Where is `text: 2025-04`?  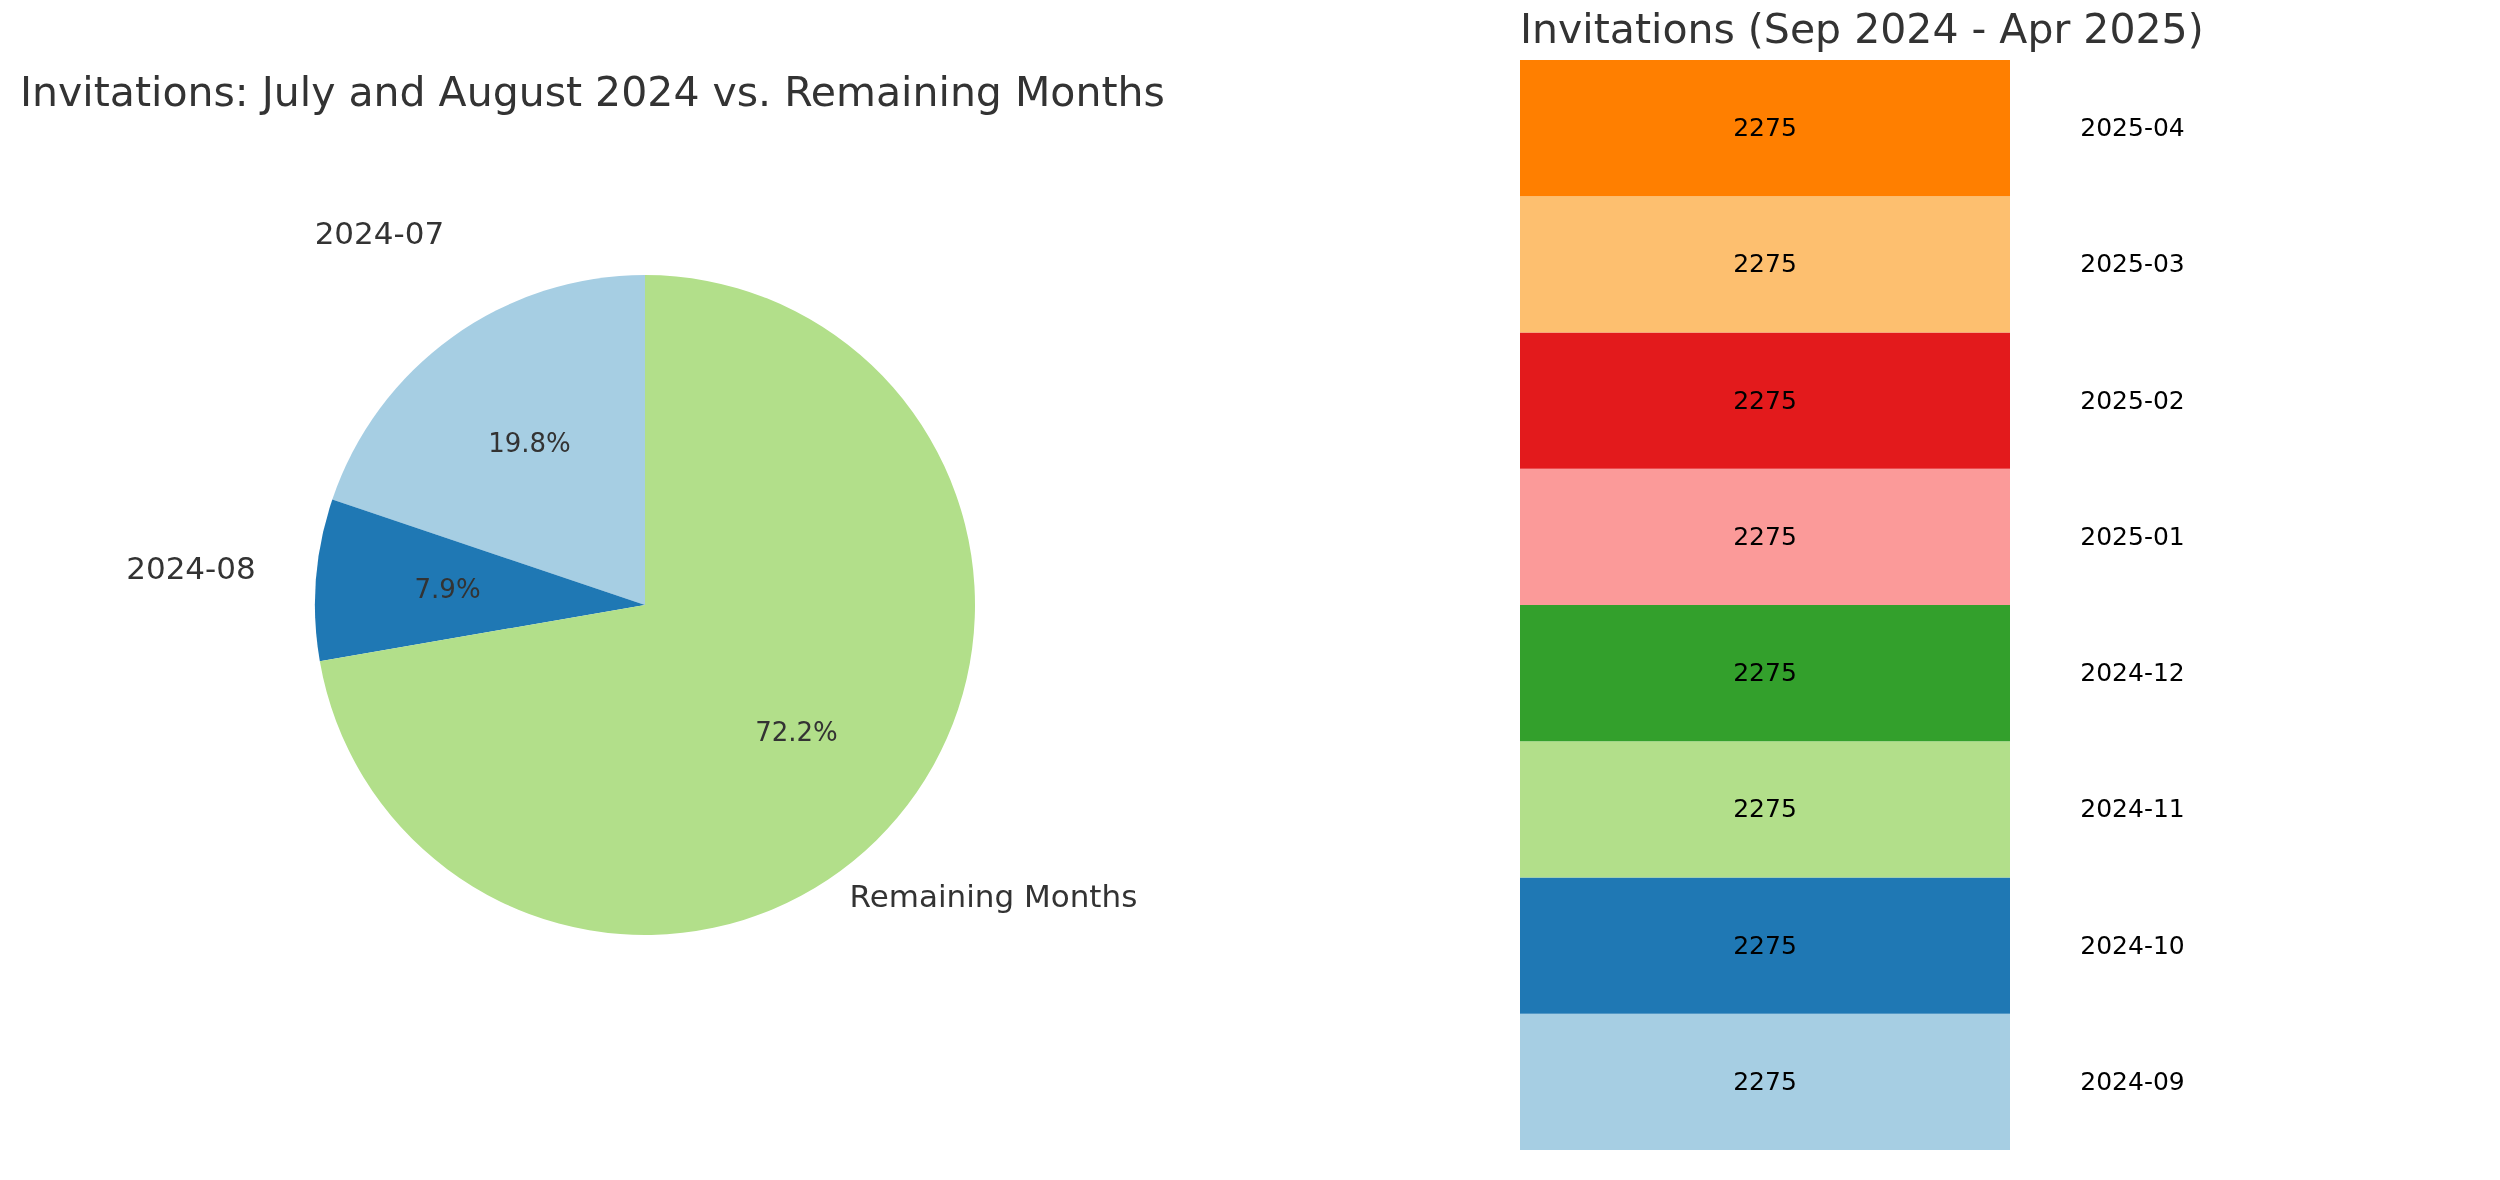
text: 2025-04 is located at coordinates (2132, 128).